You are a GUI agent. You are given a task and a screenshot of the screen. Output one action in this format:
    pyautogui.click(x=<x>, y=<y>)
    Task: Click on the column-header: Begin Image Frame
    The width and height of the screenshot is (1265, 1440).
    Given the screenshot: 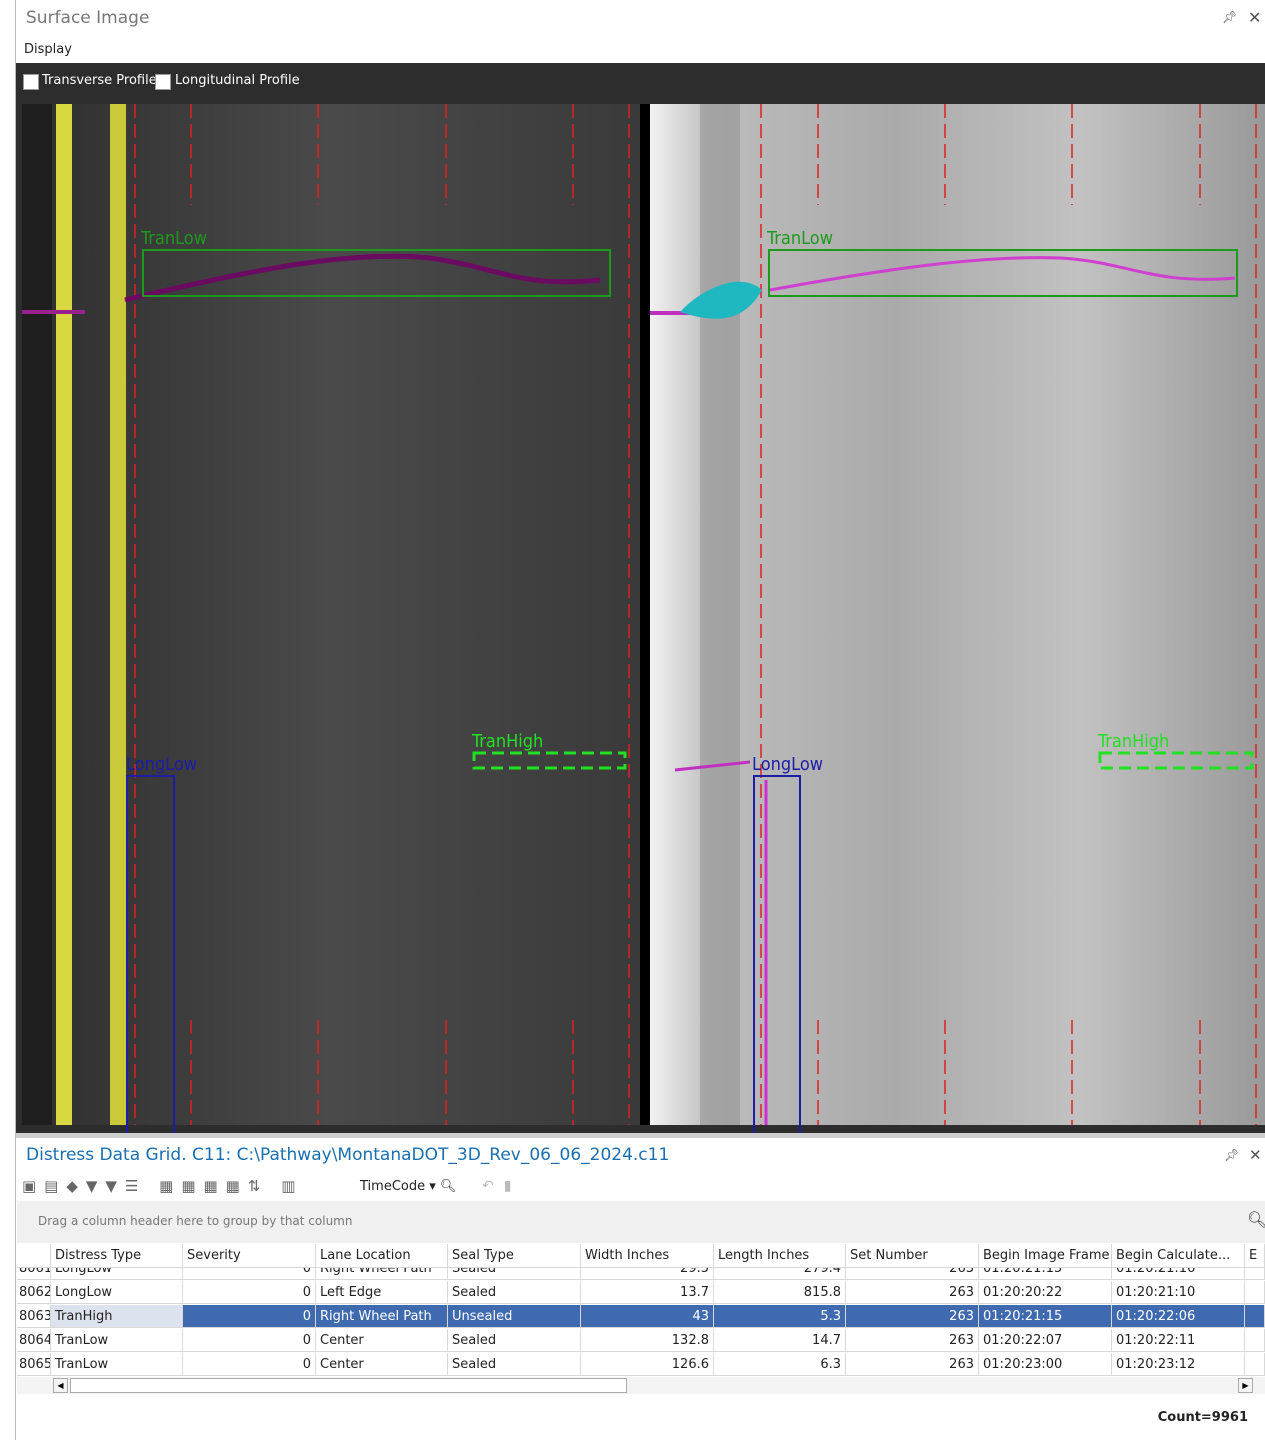 What is the action you would take?
    pyautogui.click(x=1045, y=1256)
    